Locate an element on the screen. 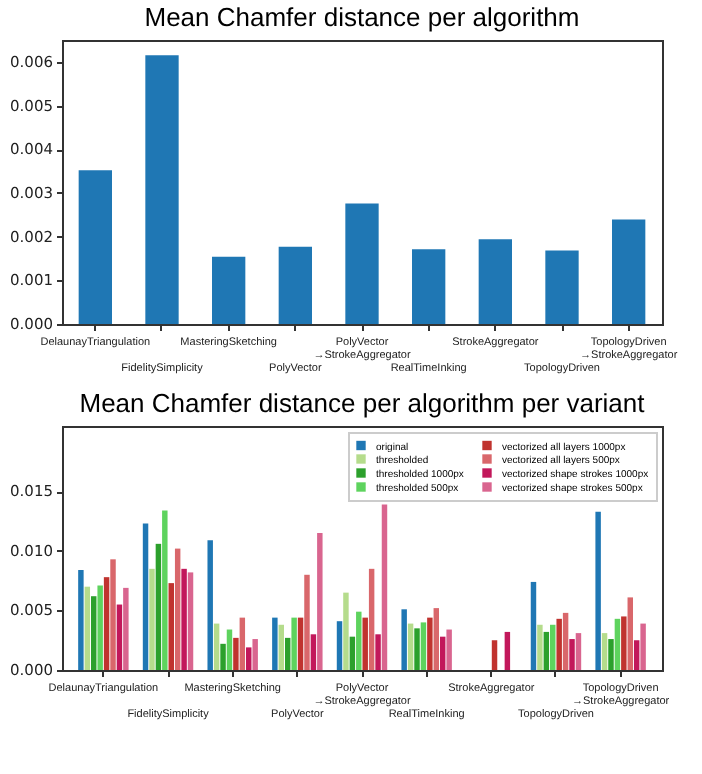 The width and height of the screenshot is (702, 774). chart-title: Mean Chamfer distance per algorithm per variant is located at coordinates (362, 403).